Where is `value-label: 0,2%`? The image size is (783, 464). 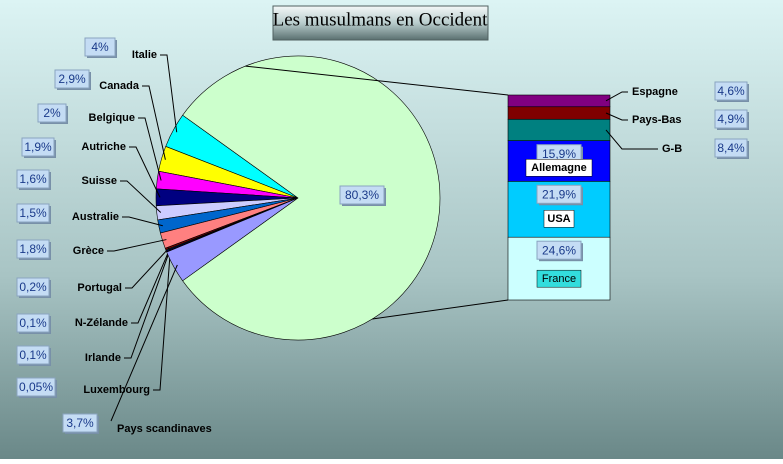 value-label: 0,2% is located at coordinates (33, 287).